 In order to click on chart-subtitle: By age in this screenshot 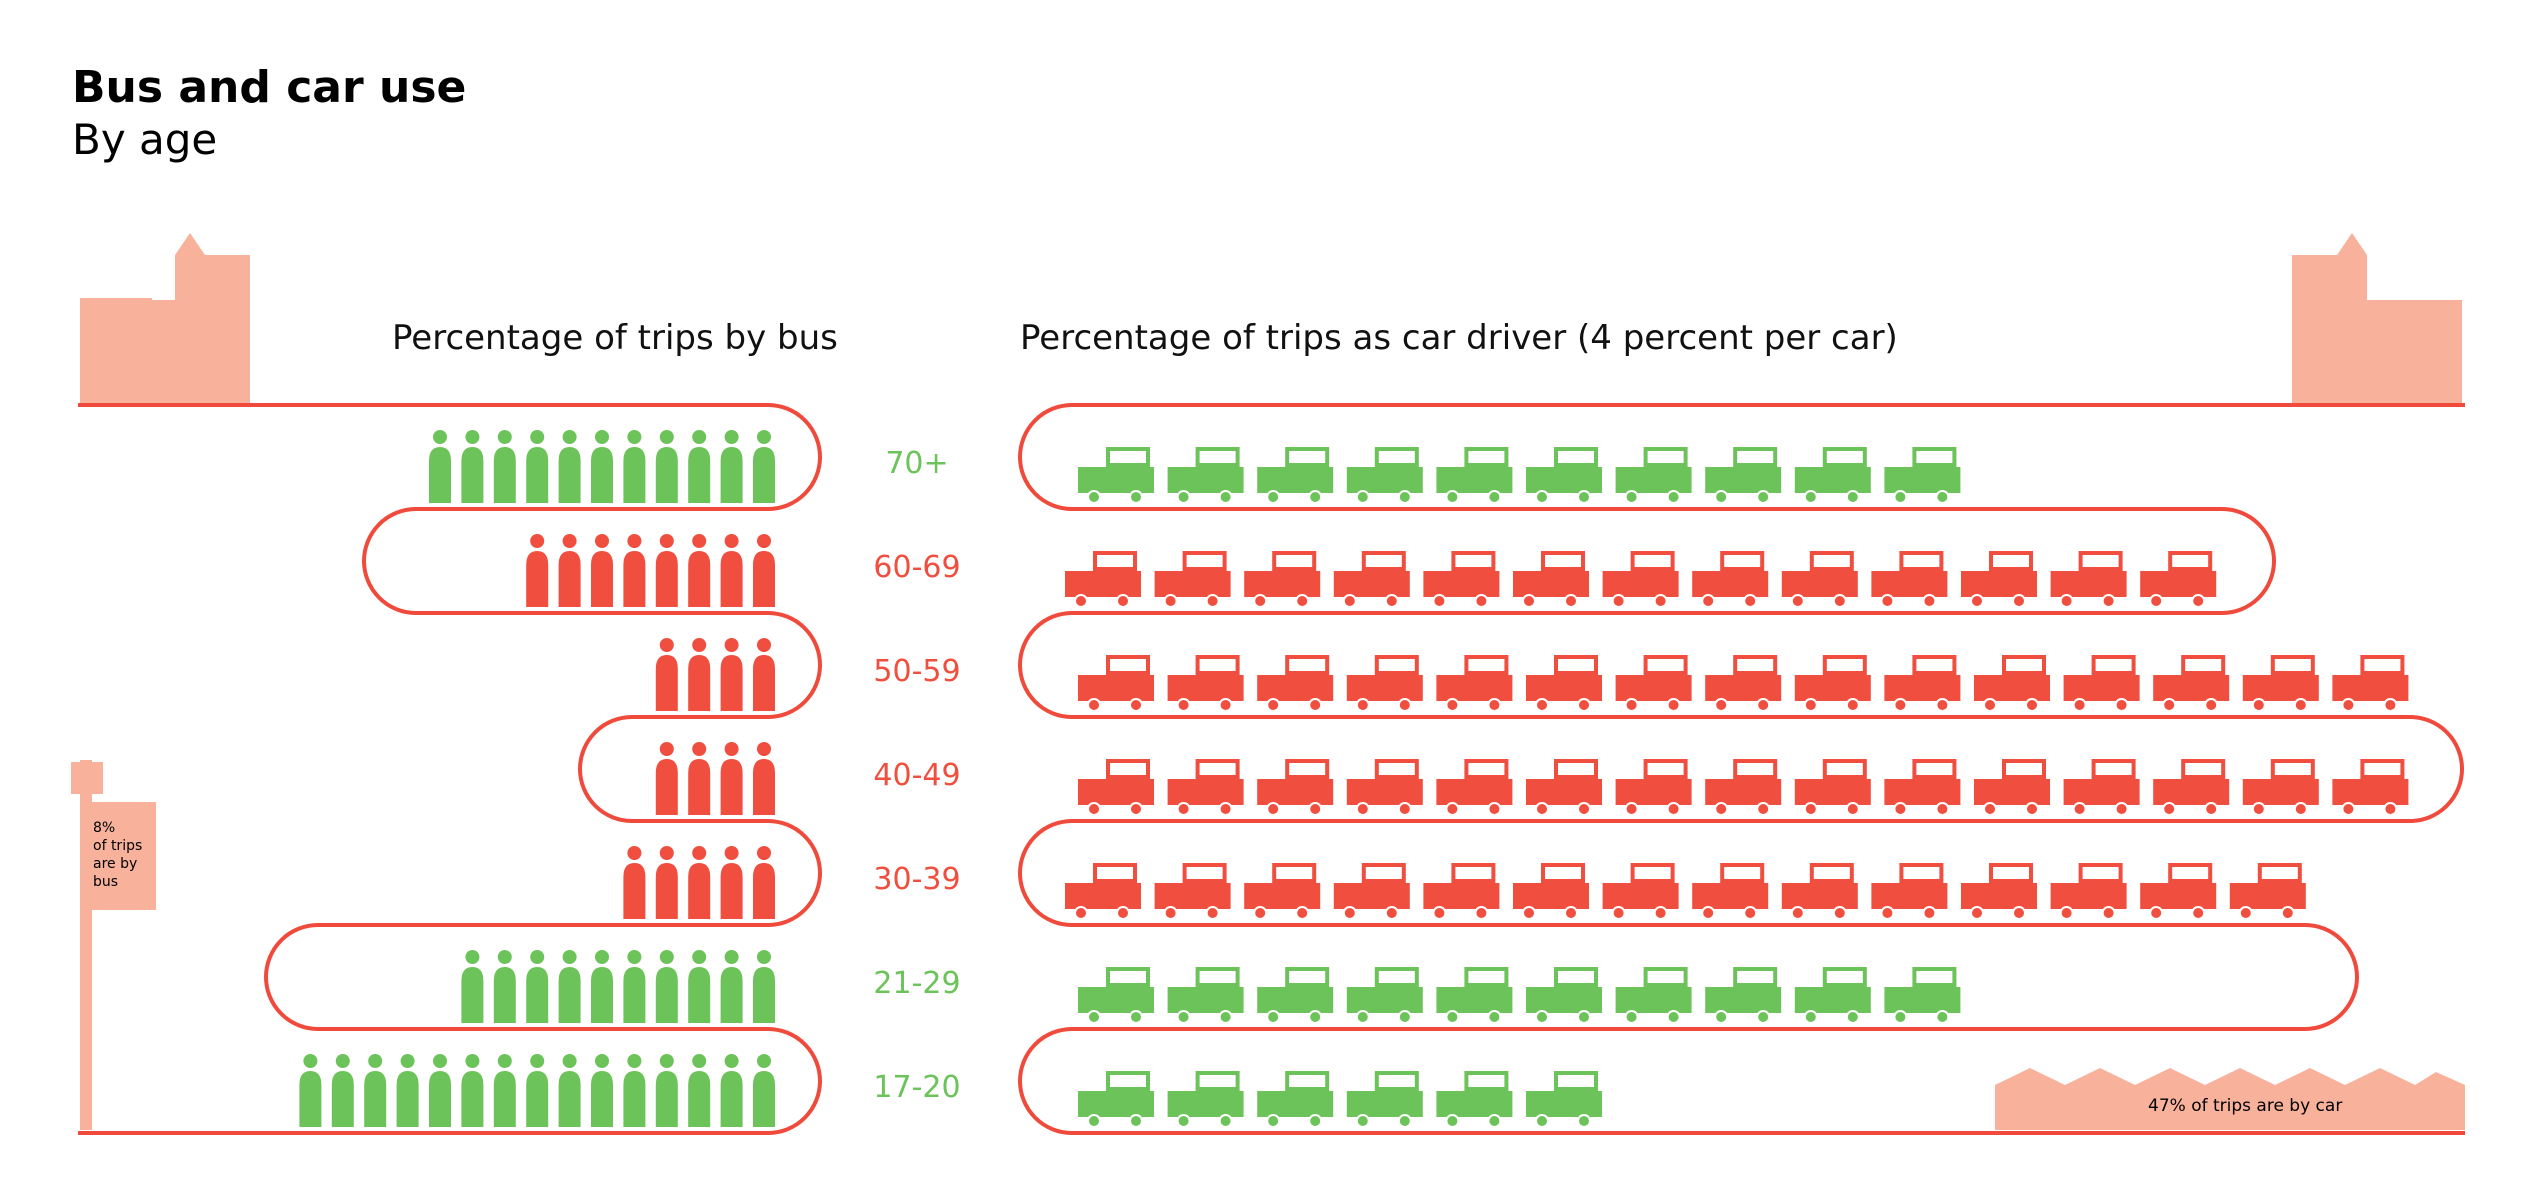, I will do `click(145, 139)`.